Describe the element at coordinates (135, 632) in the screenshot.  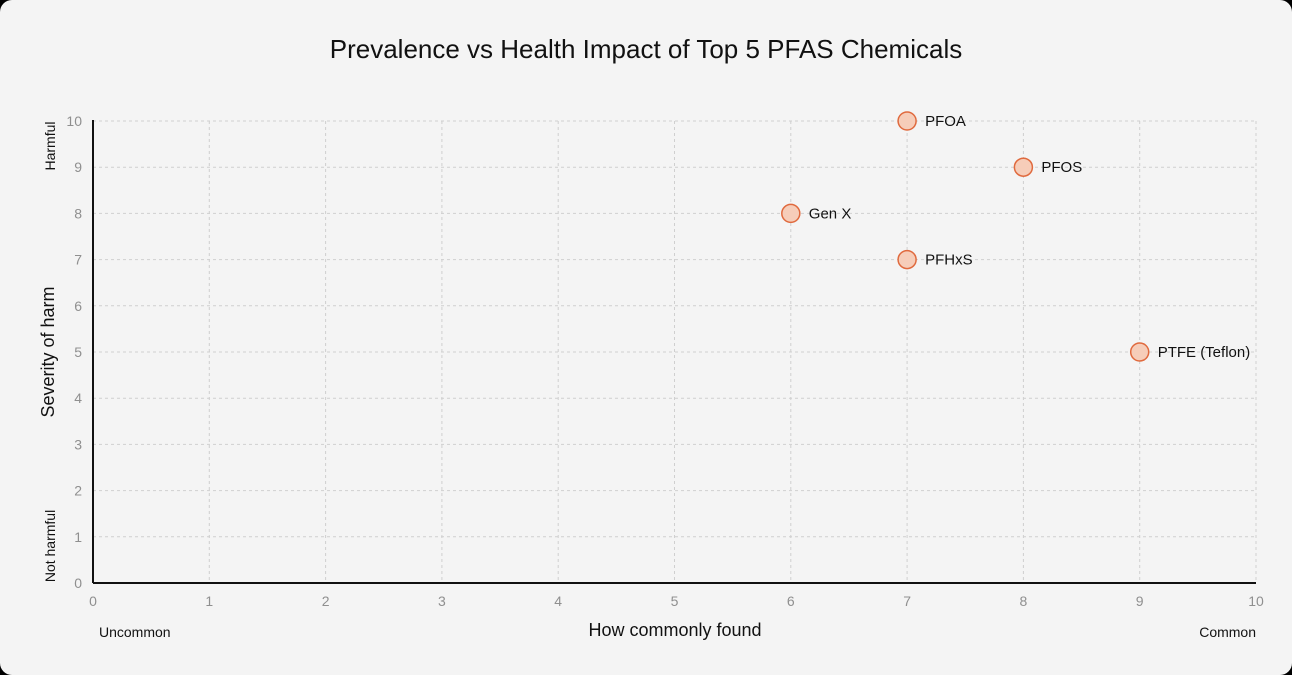
I see `x-axis-low-label: Uncommon` at that location.